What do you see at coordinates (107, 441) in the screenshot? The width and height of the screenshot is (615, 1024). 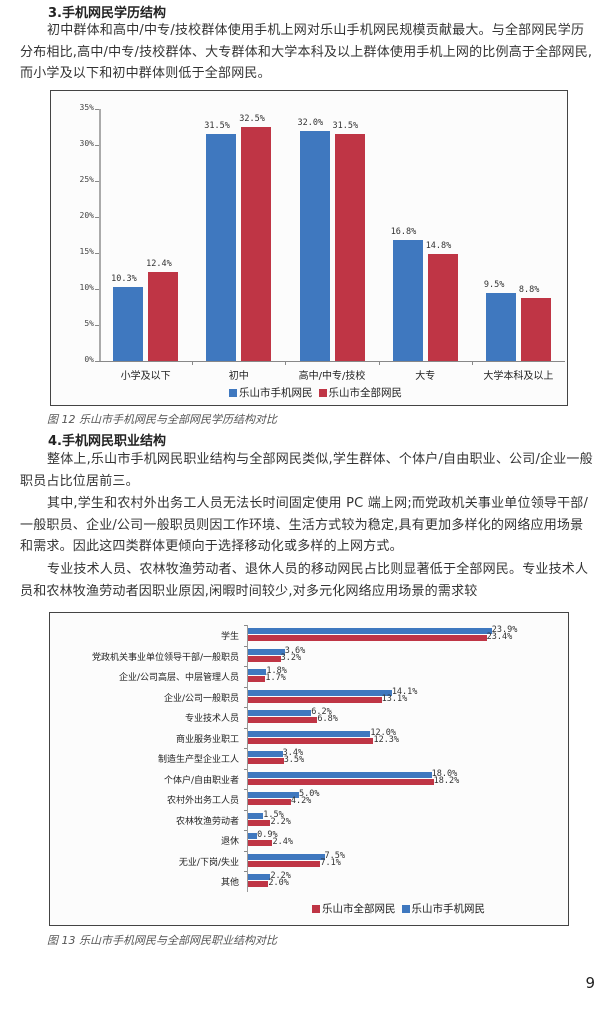 I see `section-4-heading: 4.手机网民职业结构` at bounding box center [107, 441].